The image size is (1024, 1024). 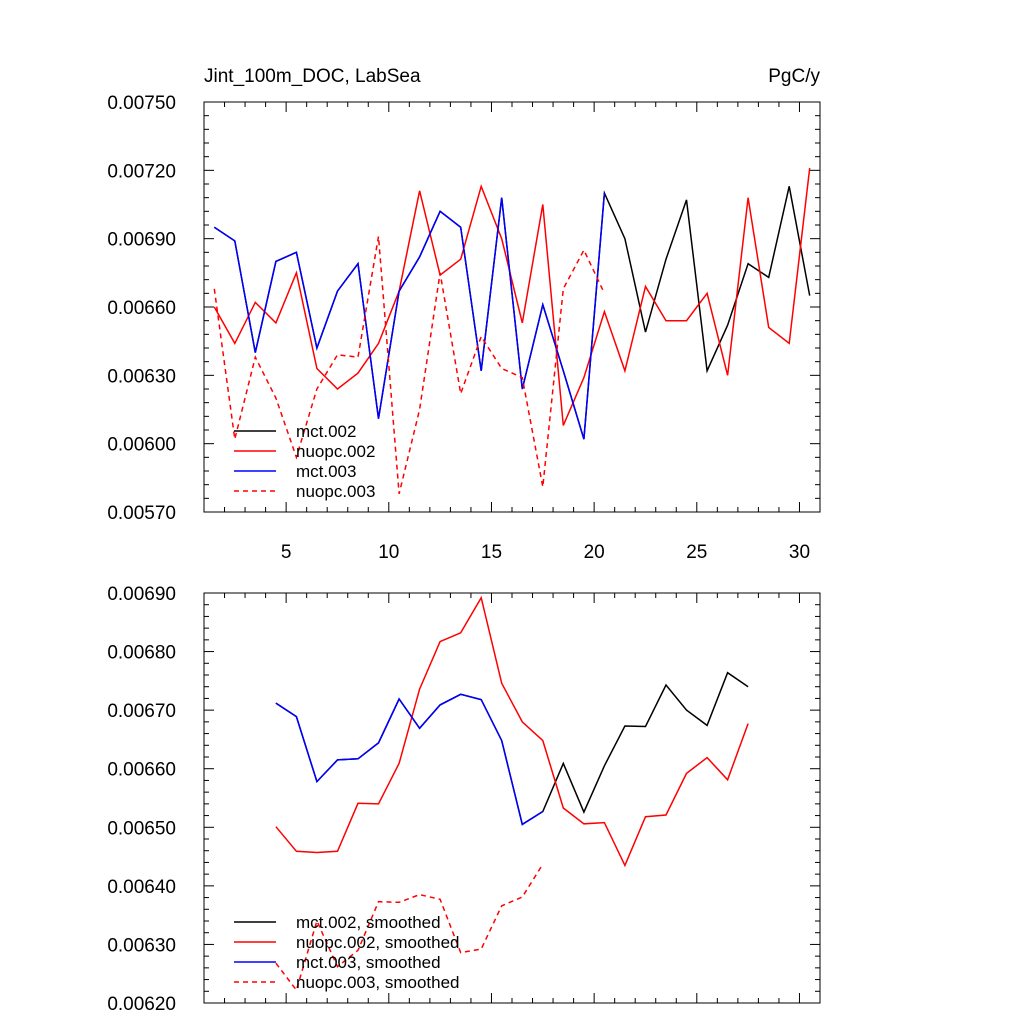 What do you see at coordinates (326, 471) in the screenshot?
I see `legend-label: mct.003` at bounding box center [326, 471].